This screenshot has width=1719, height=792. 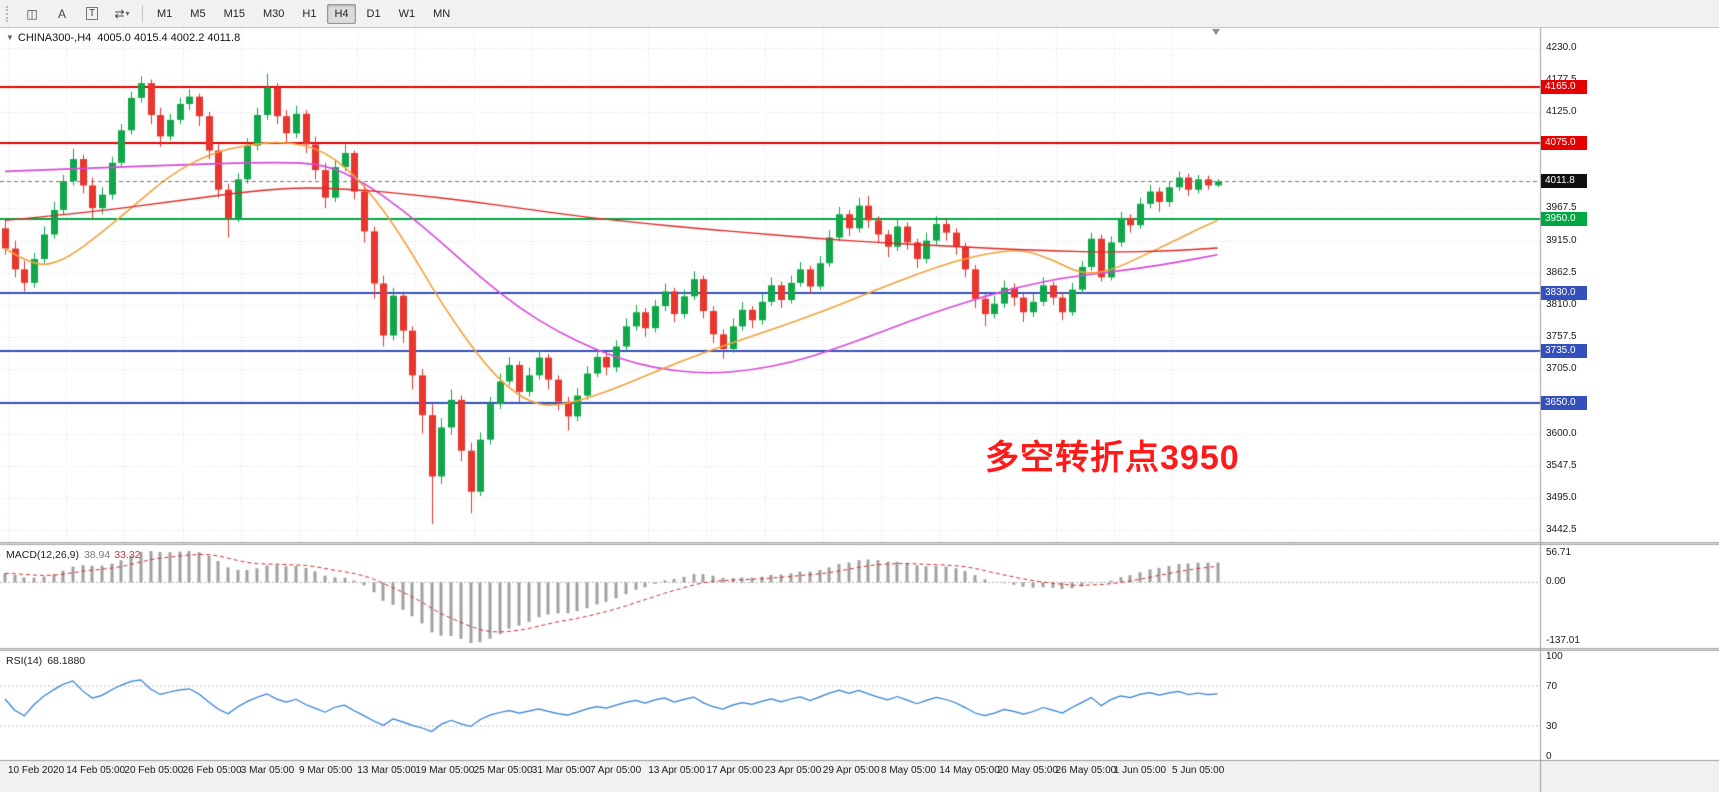 I want to click on price-axis-label: 3757.5, so click(x=1561, y=337).